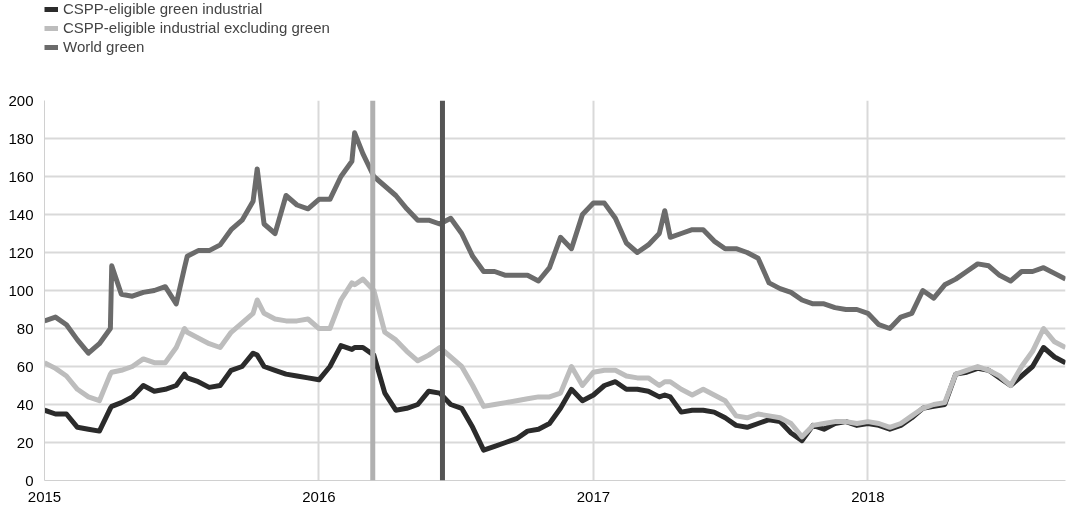  I want to click on x-tick-label: 2015, so click(44, 496).